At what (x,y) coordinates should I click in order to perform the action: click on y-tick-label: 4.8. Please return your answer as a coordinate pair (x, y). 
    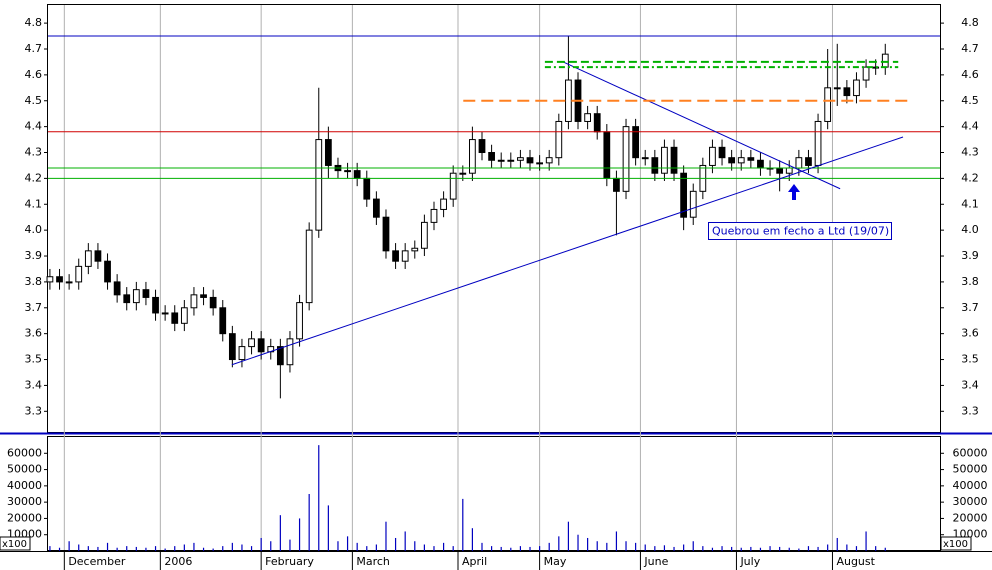
    Looking at the image, I should click on (970, 22).